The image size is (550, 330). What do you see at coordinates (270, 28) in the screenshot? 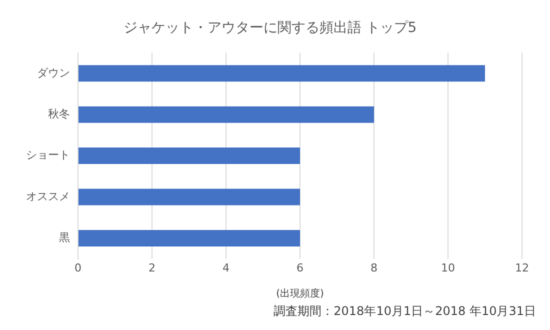
I see `chart-title: ジャケット・アウターに関する頻出語 トップ5` at bounding box center [270, 28].